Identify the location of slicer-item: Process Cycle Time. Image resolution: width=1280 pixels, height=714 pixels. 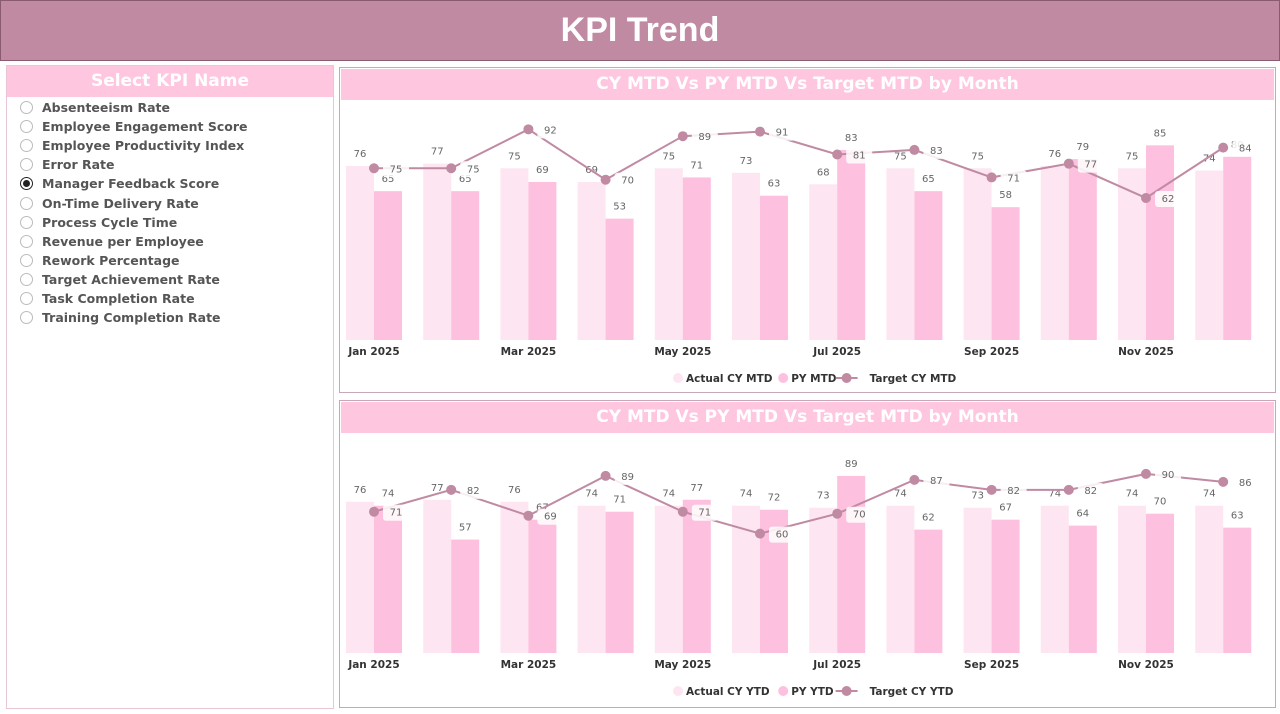
(170, 222).